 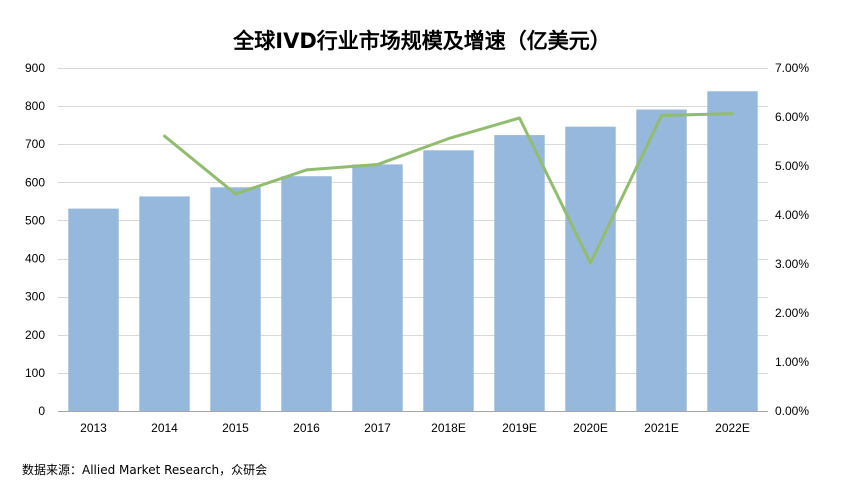 I want to click on left-tick-label: 100, so click(x=35, y=373).